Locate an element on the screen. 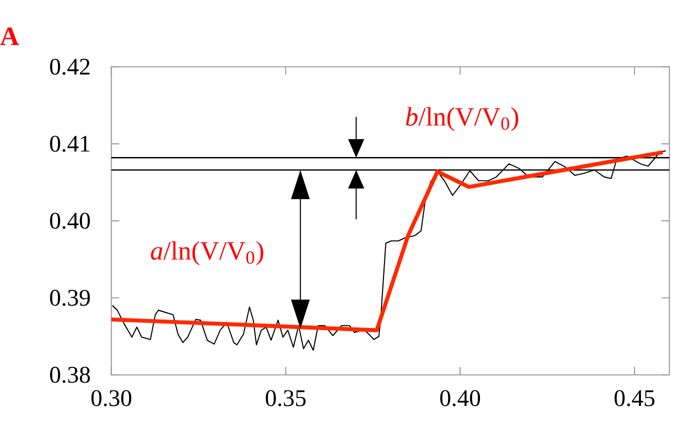 Image resolution: width=674 pixels, height=442 pixels. y-tick-label: 0.38 is located at coordinates (70, 374).